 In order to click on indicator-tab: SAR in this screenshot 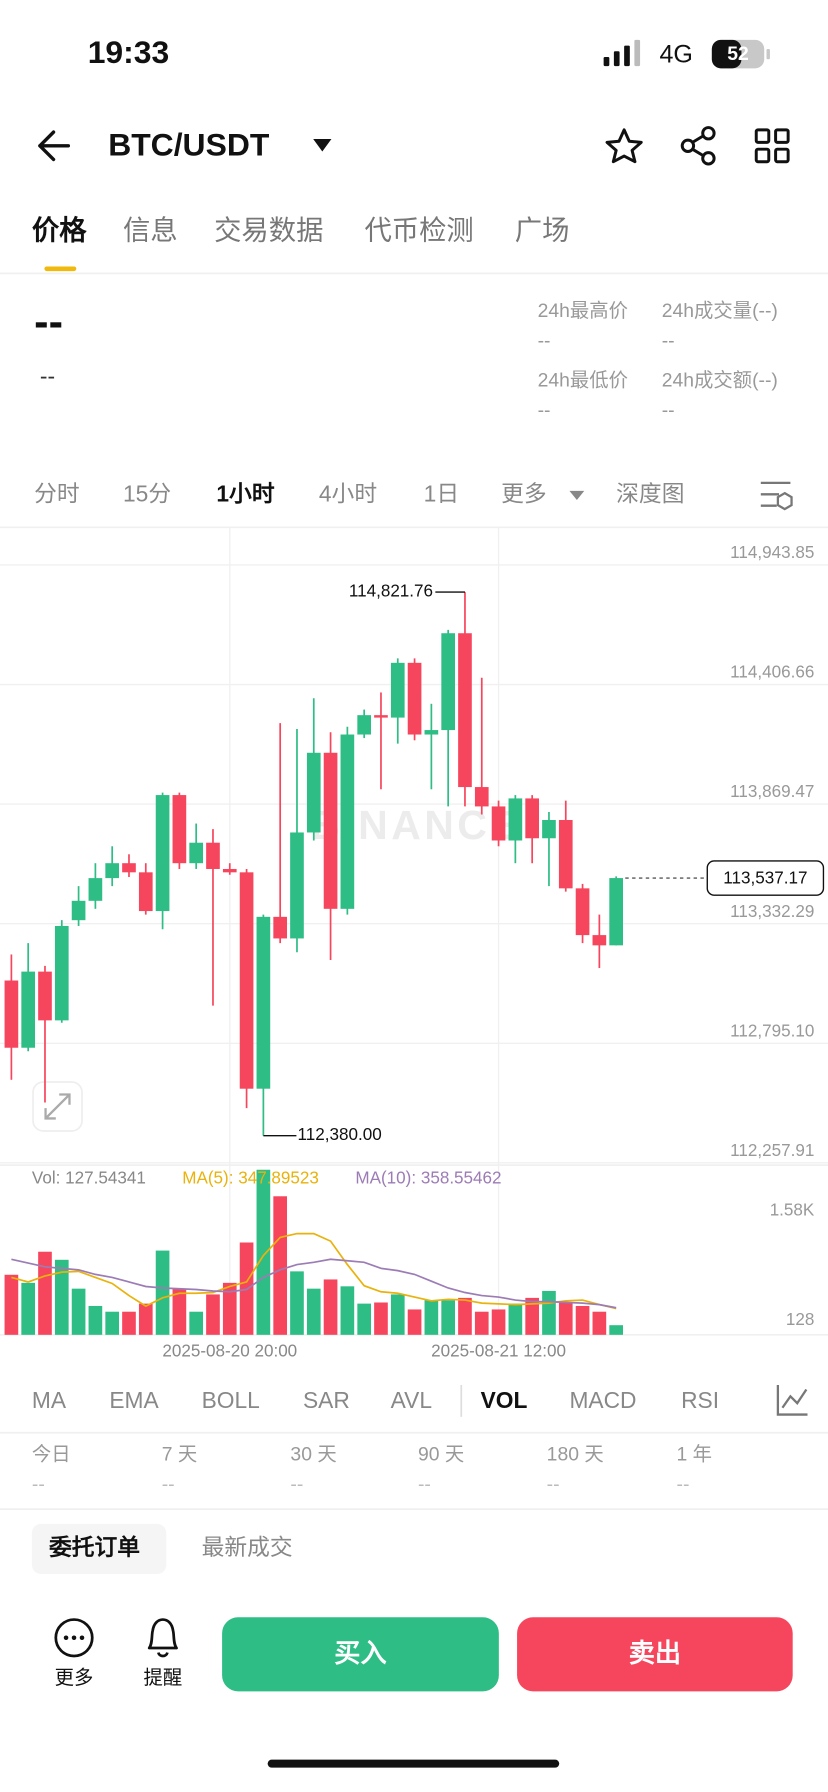, I will do `click(326, 1400)`.